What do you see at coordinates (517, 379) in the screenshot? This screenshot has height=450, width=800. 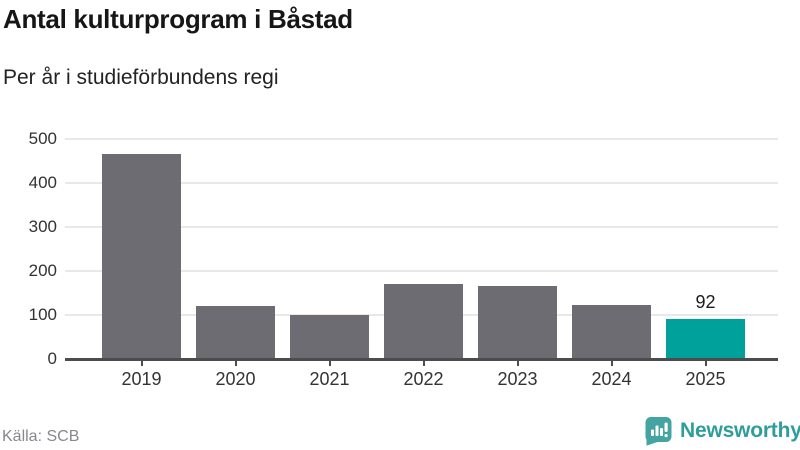 I see `x-axis-tick-label: 2023` at bounding box center [517, 379].